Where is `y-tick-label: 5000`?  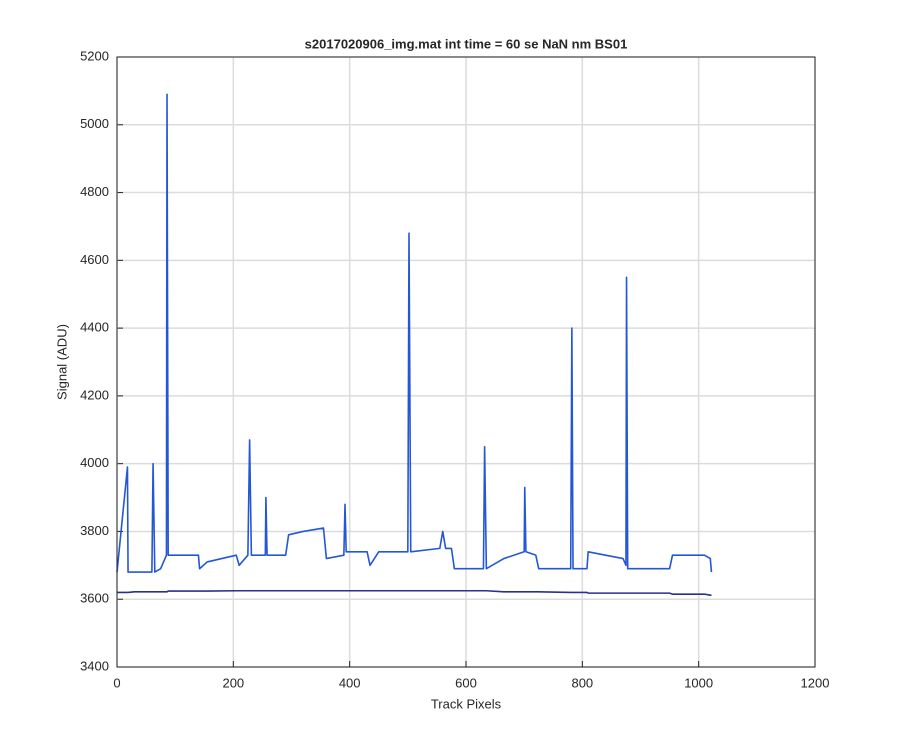 y-tick-label: 5000 is located at coordinates (94, 123).